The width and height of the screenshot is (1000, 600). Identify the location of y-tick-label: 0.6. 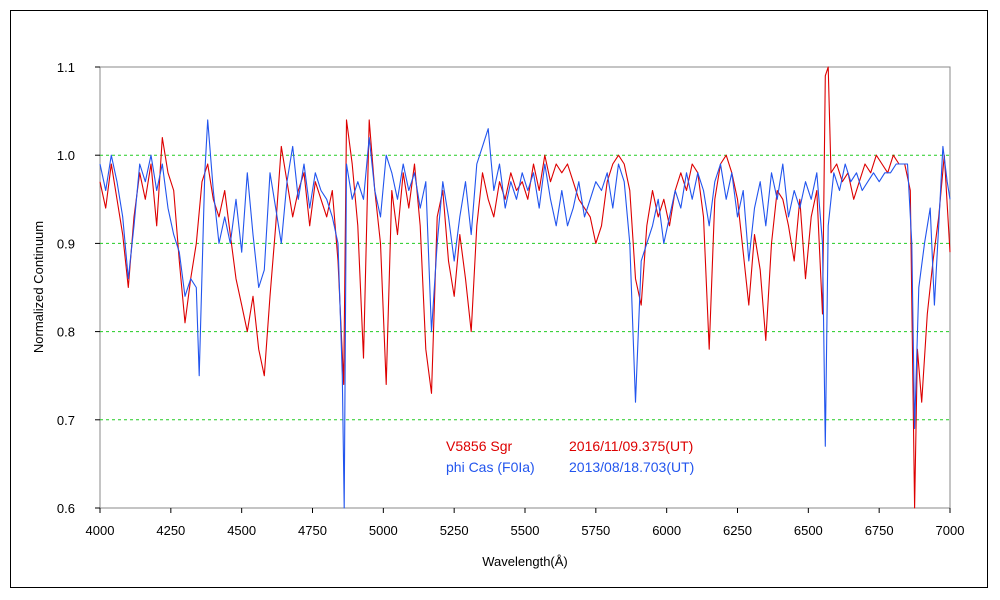
(66, 508).